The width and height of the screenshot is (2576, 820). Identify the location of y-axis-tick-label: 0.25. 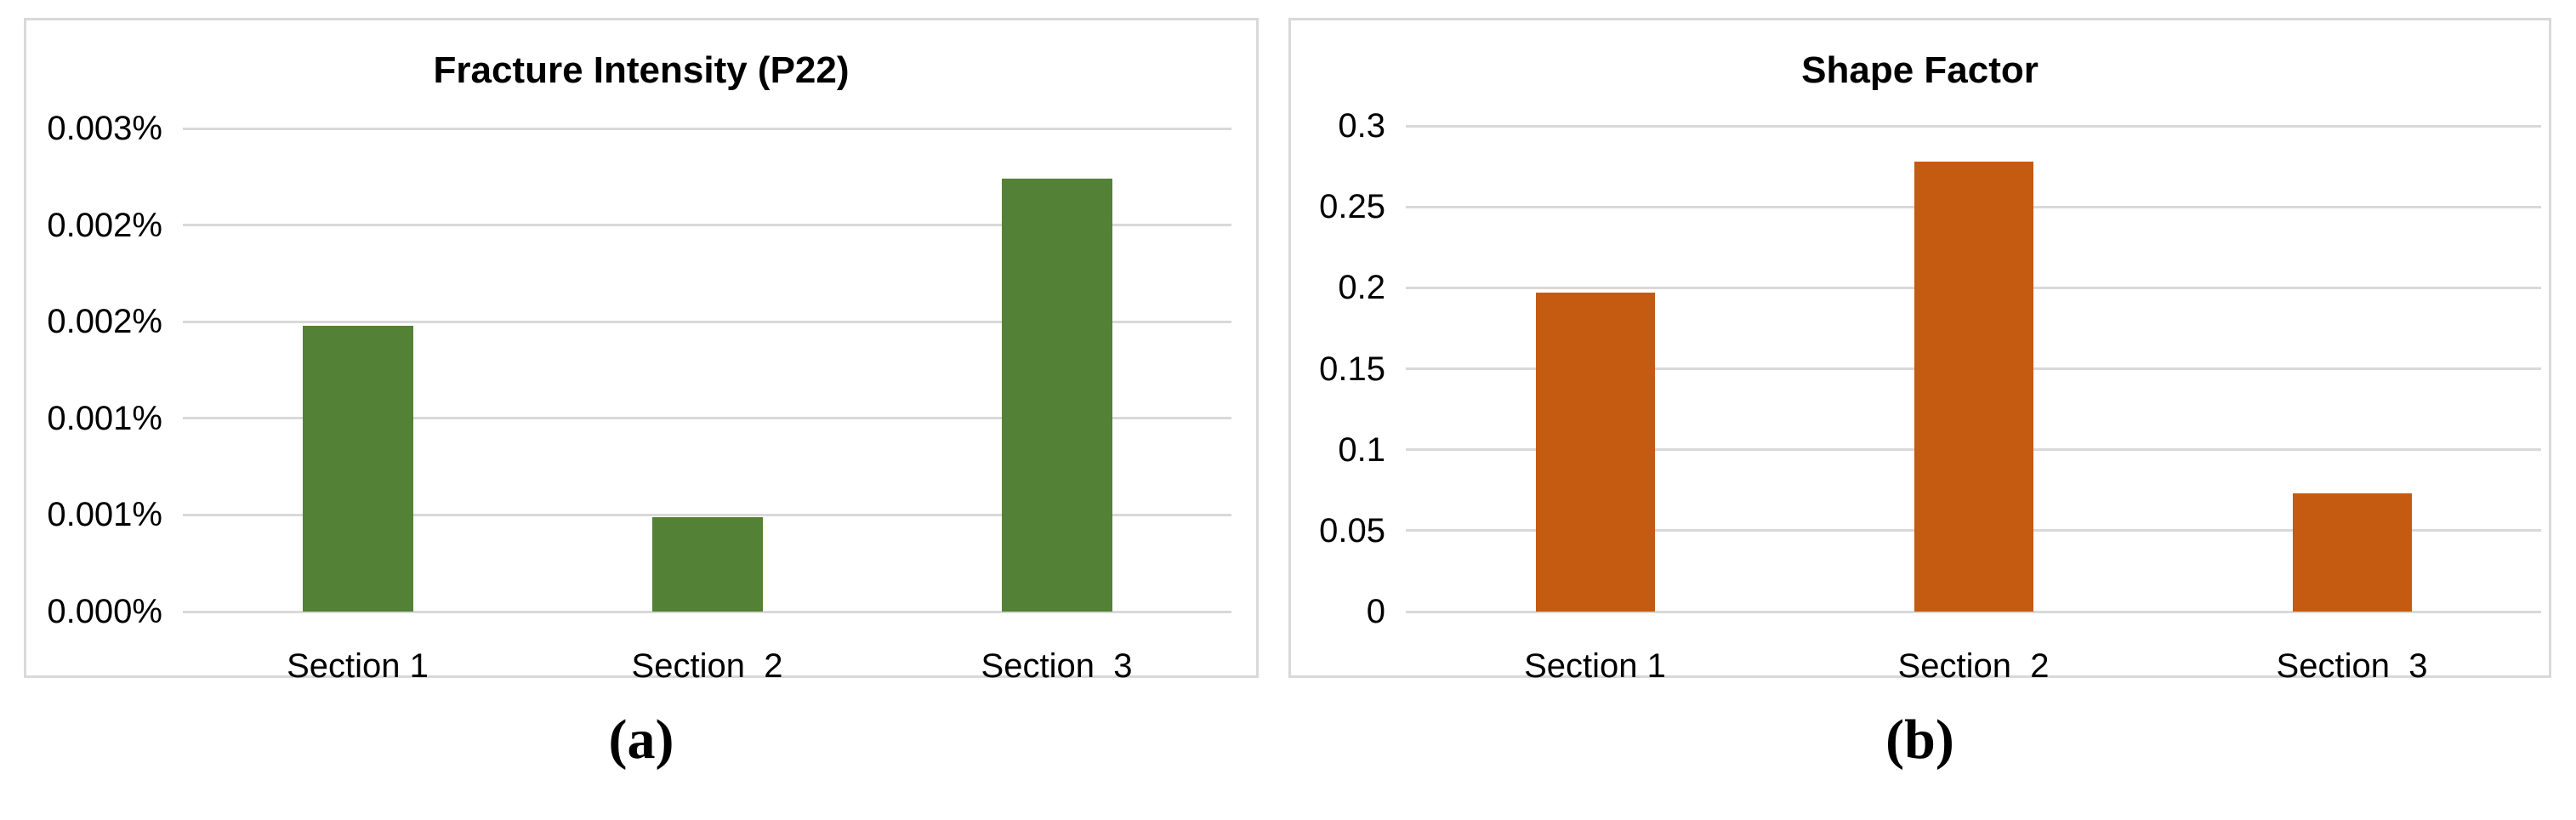
(1352, 207).